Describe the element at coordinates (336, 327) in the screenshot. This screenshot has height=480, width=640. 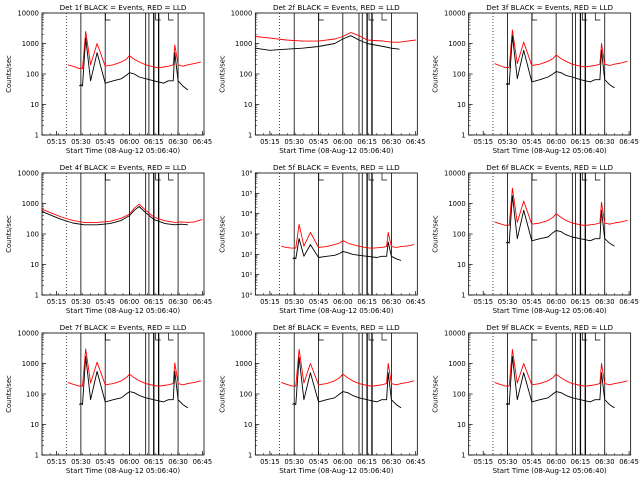
I see `panel-title: Det 8f BLACK = Events, RED = LLD` at that location.